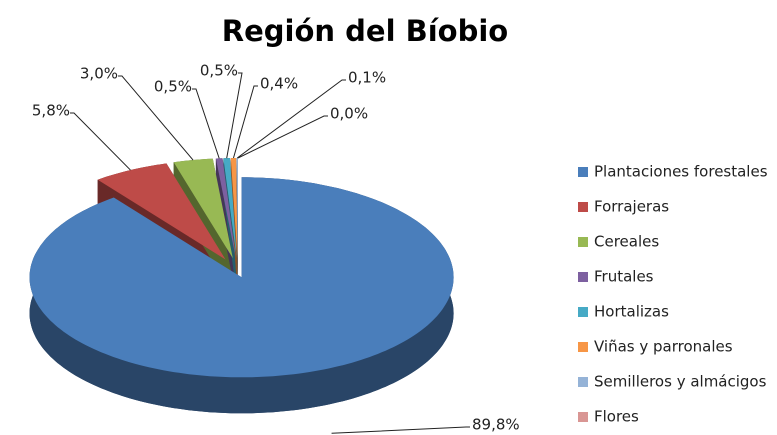 Image resolution: width=777 pixels, height=435 pixels. I want to click on legend-label: Flores, so click(616, 417).